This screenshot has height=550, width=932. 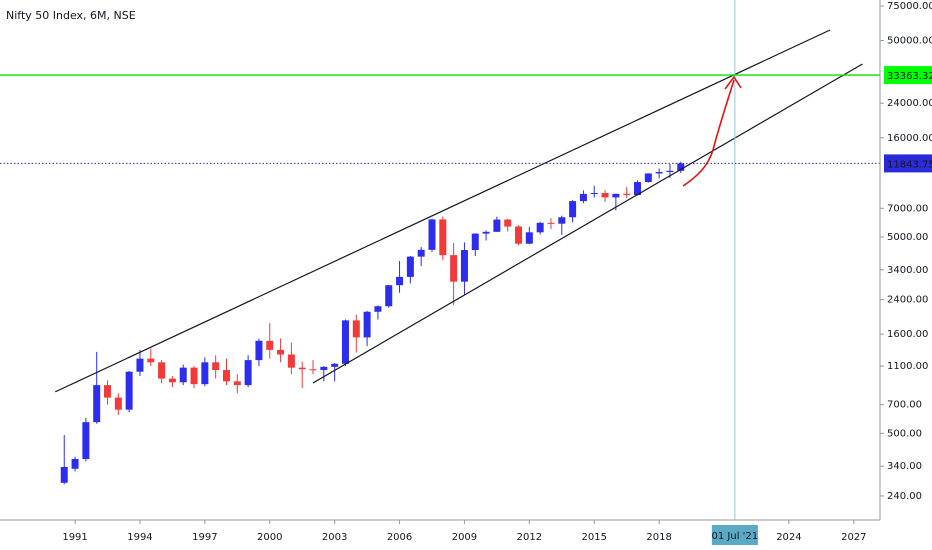 I want to click on vertical-line-label: 01 Jul '21, so click(x=735, y=536).